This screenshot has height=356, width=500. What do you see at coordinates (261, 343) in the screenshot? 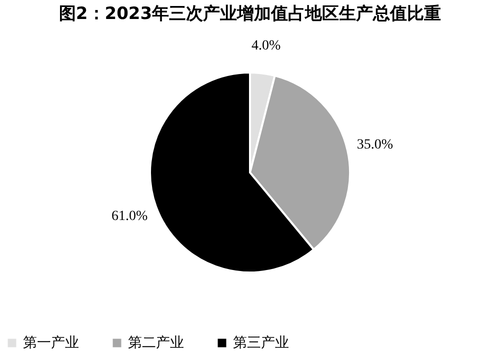
I see `legend-label: 第三产业` at bounding box center [261, 343].